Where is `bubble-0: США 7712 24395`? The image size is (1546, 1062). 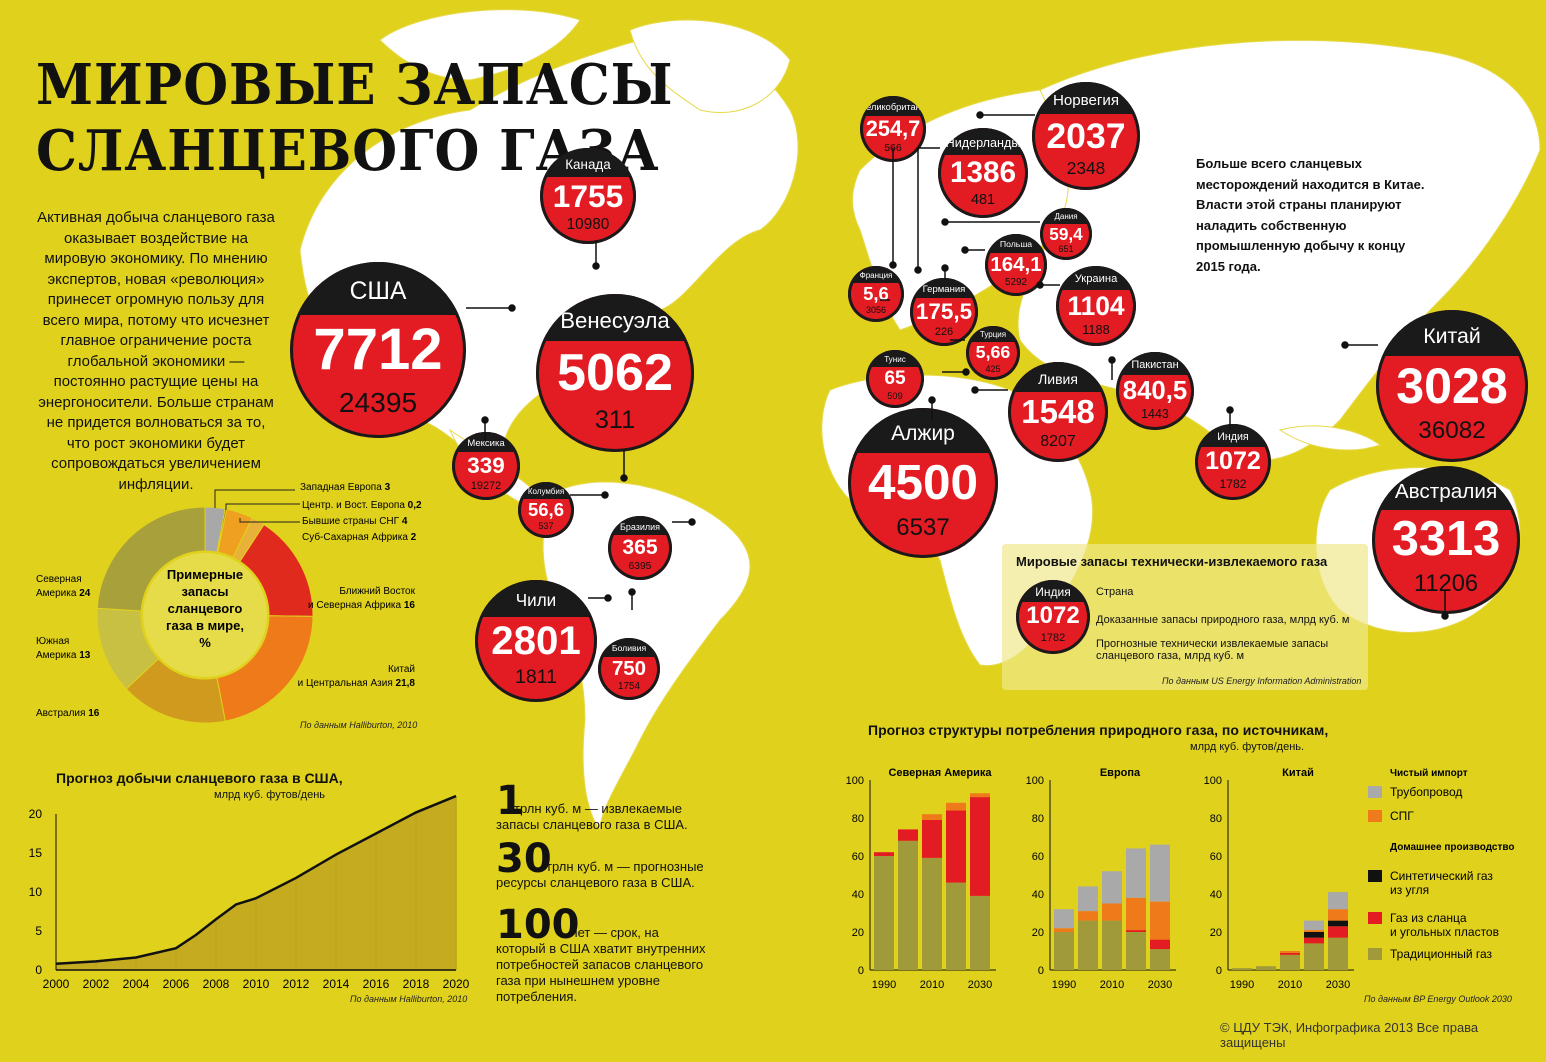
bubble-0: США 7712 24395 is located at coordinates (378, 350).